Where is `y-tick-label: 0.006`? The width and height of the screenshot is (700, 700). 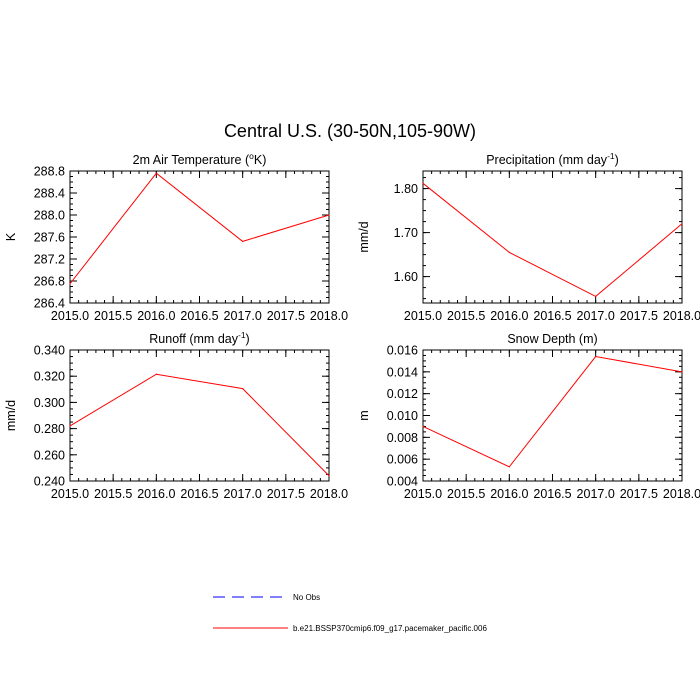
y-tick-label: 0.006 is located at coordinates (402, 460).